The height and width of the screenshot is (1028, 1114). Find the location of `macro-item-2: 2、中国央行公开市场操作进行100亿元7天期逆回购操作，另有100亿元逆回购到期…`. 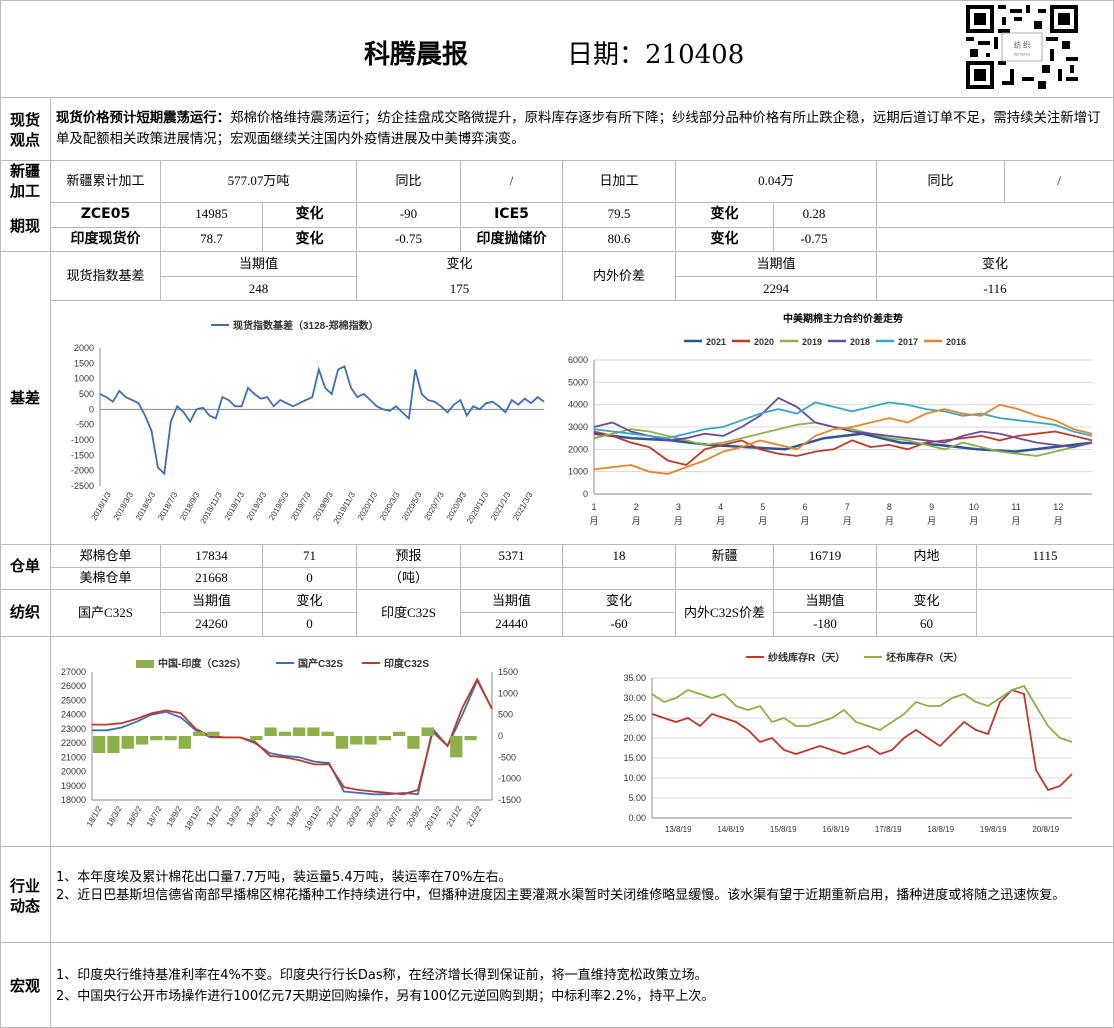

macro-item-2: 2、中国央行公开市场操作进行100亿元7天期逆回购操作，另有100亿元逆回购到期… is located at coordinates (385, 996).